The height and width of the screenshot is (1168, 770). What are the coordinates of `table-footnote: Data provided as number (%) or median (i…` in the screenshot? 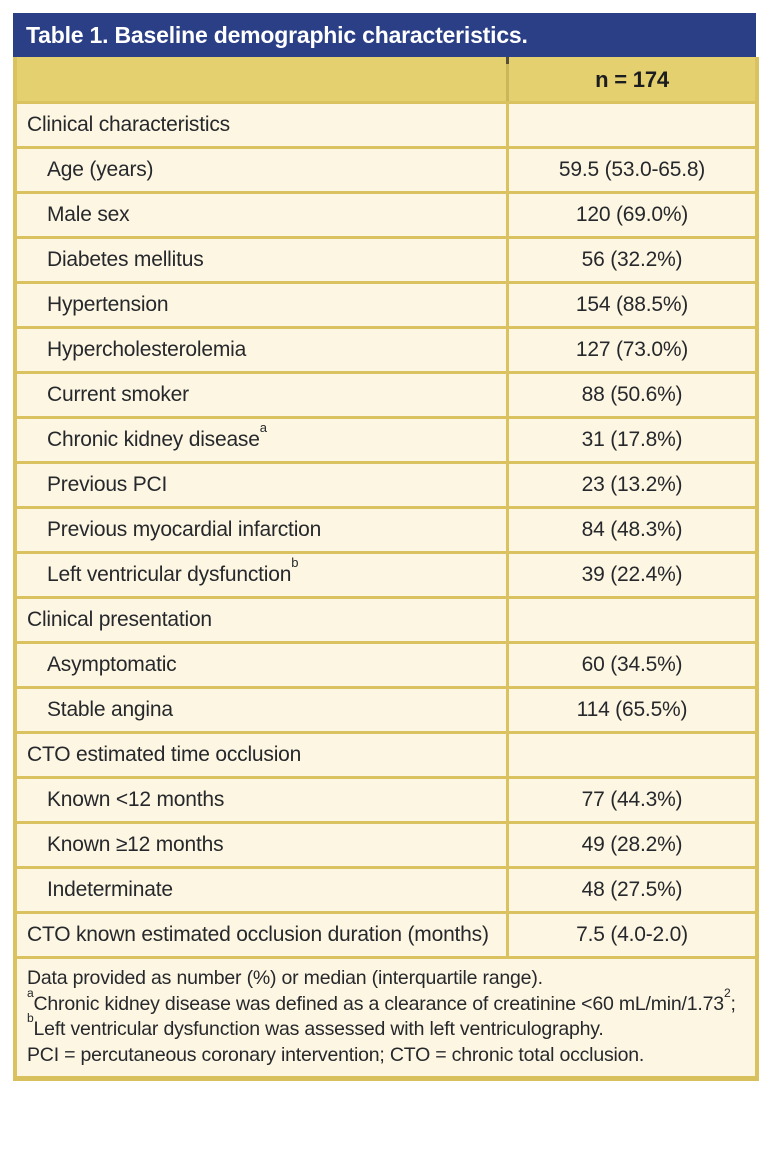 It's located at (386, 1016).